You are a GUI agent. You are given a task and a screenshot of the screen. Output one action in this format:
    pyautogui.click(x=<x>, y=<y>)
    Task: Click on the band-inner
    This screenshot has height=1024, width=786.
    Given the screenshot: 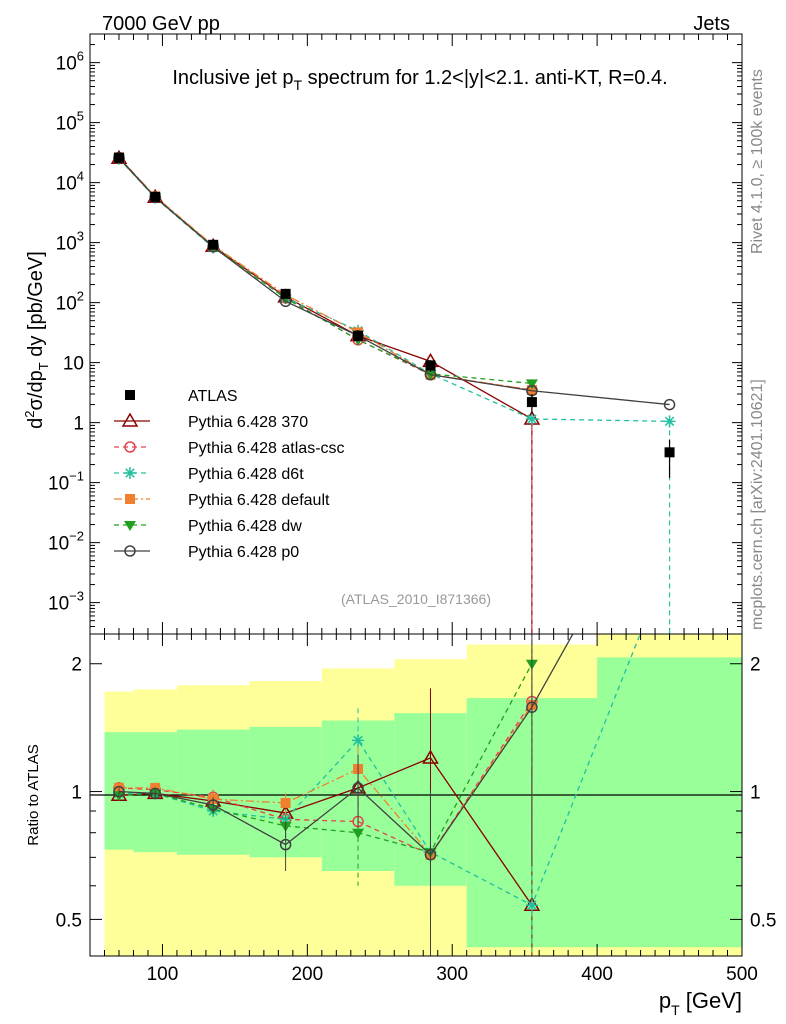 What is the action you would take?
    pyautogui.click(x=669, y=802)
    